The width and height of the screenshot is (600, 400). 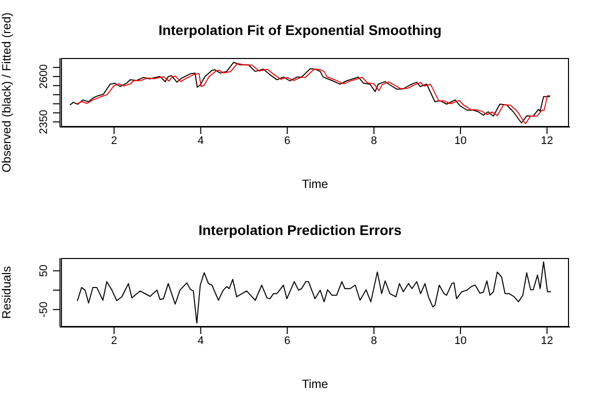 I want to click on chart-title: Interpolation Fit of Exponential Smoothing, so click(x=300, y=30).